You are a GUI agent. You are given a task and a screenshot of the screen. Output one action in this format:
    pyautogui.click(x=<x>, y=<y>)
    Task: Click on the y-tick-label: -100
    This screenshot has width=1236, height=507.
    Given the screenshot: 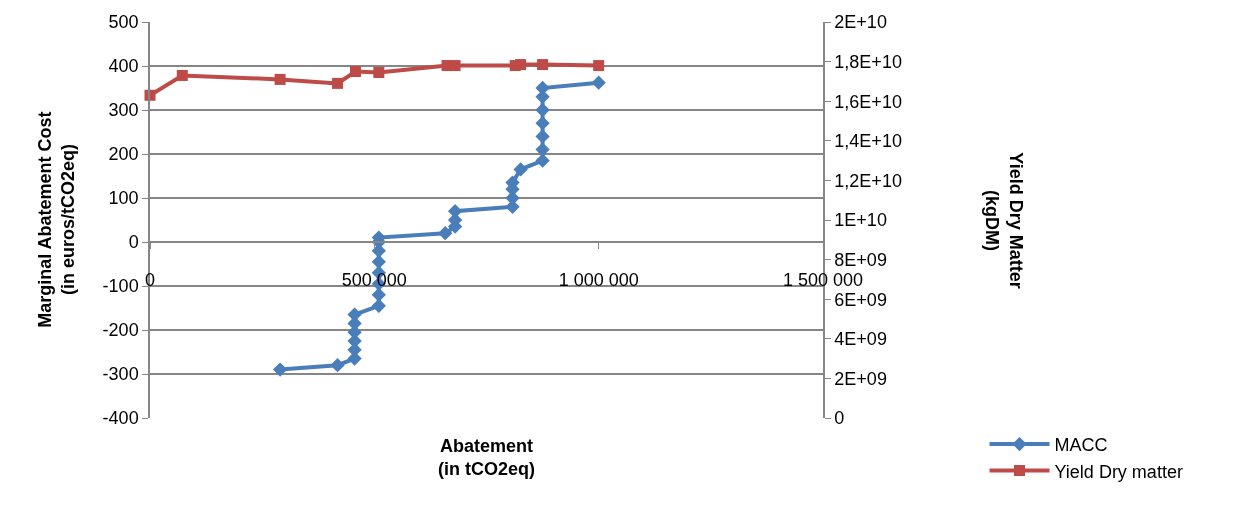 What is the action you would take?
    pyautogui.click(x=120, y=286)
    